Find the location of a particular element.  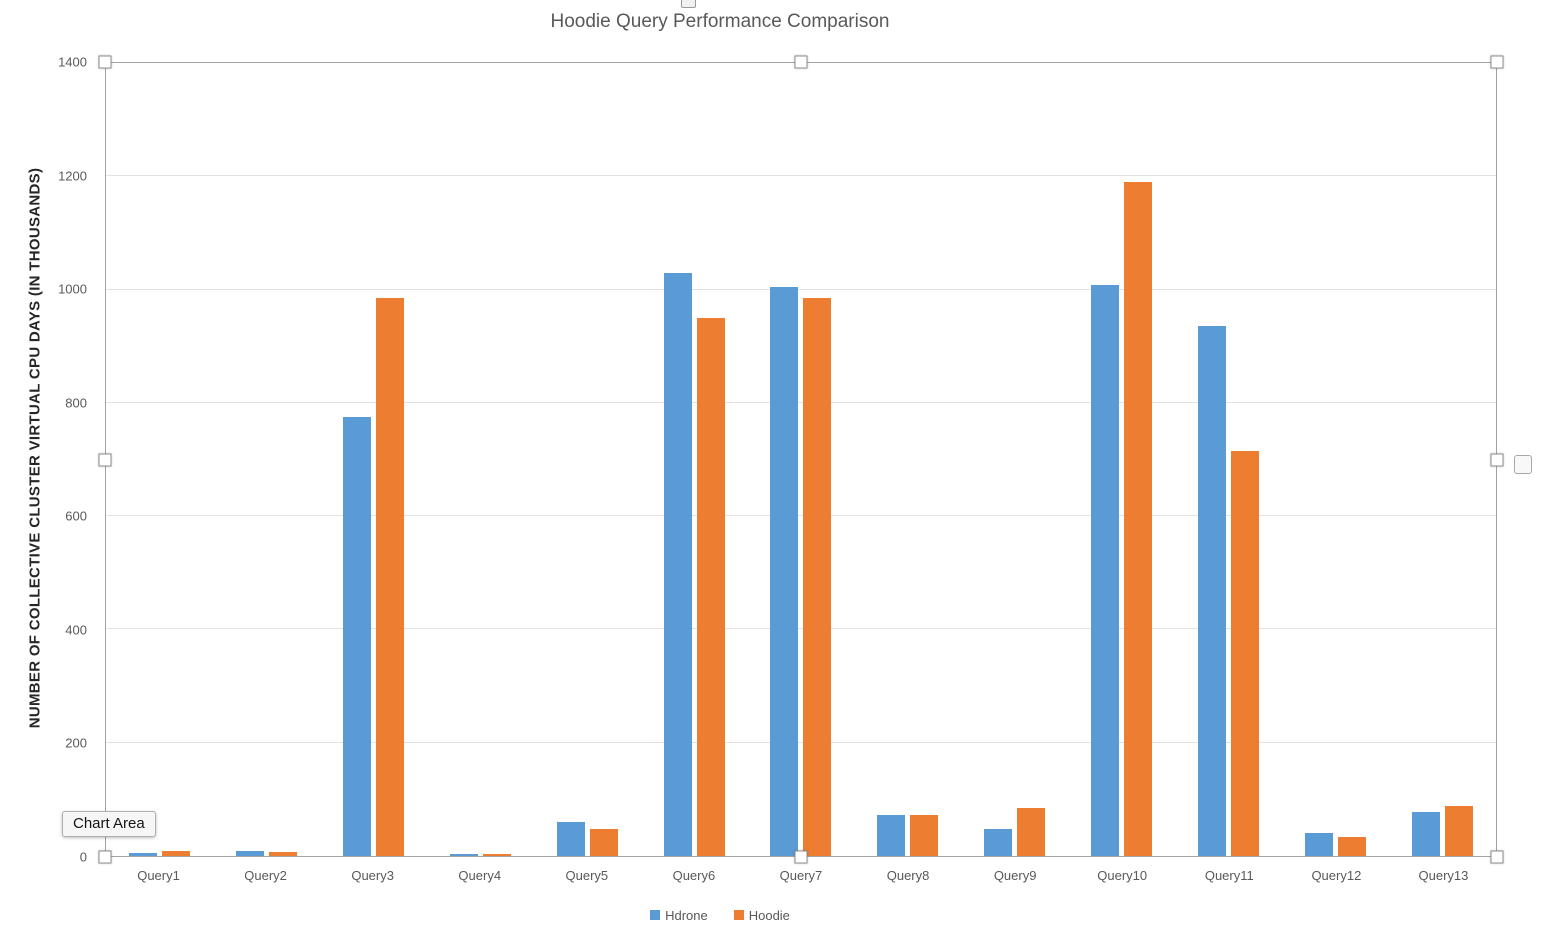

x-axis-label-query6: Query6 is located at coordinates (694, 875).